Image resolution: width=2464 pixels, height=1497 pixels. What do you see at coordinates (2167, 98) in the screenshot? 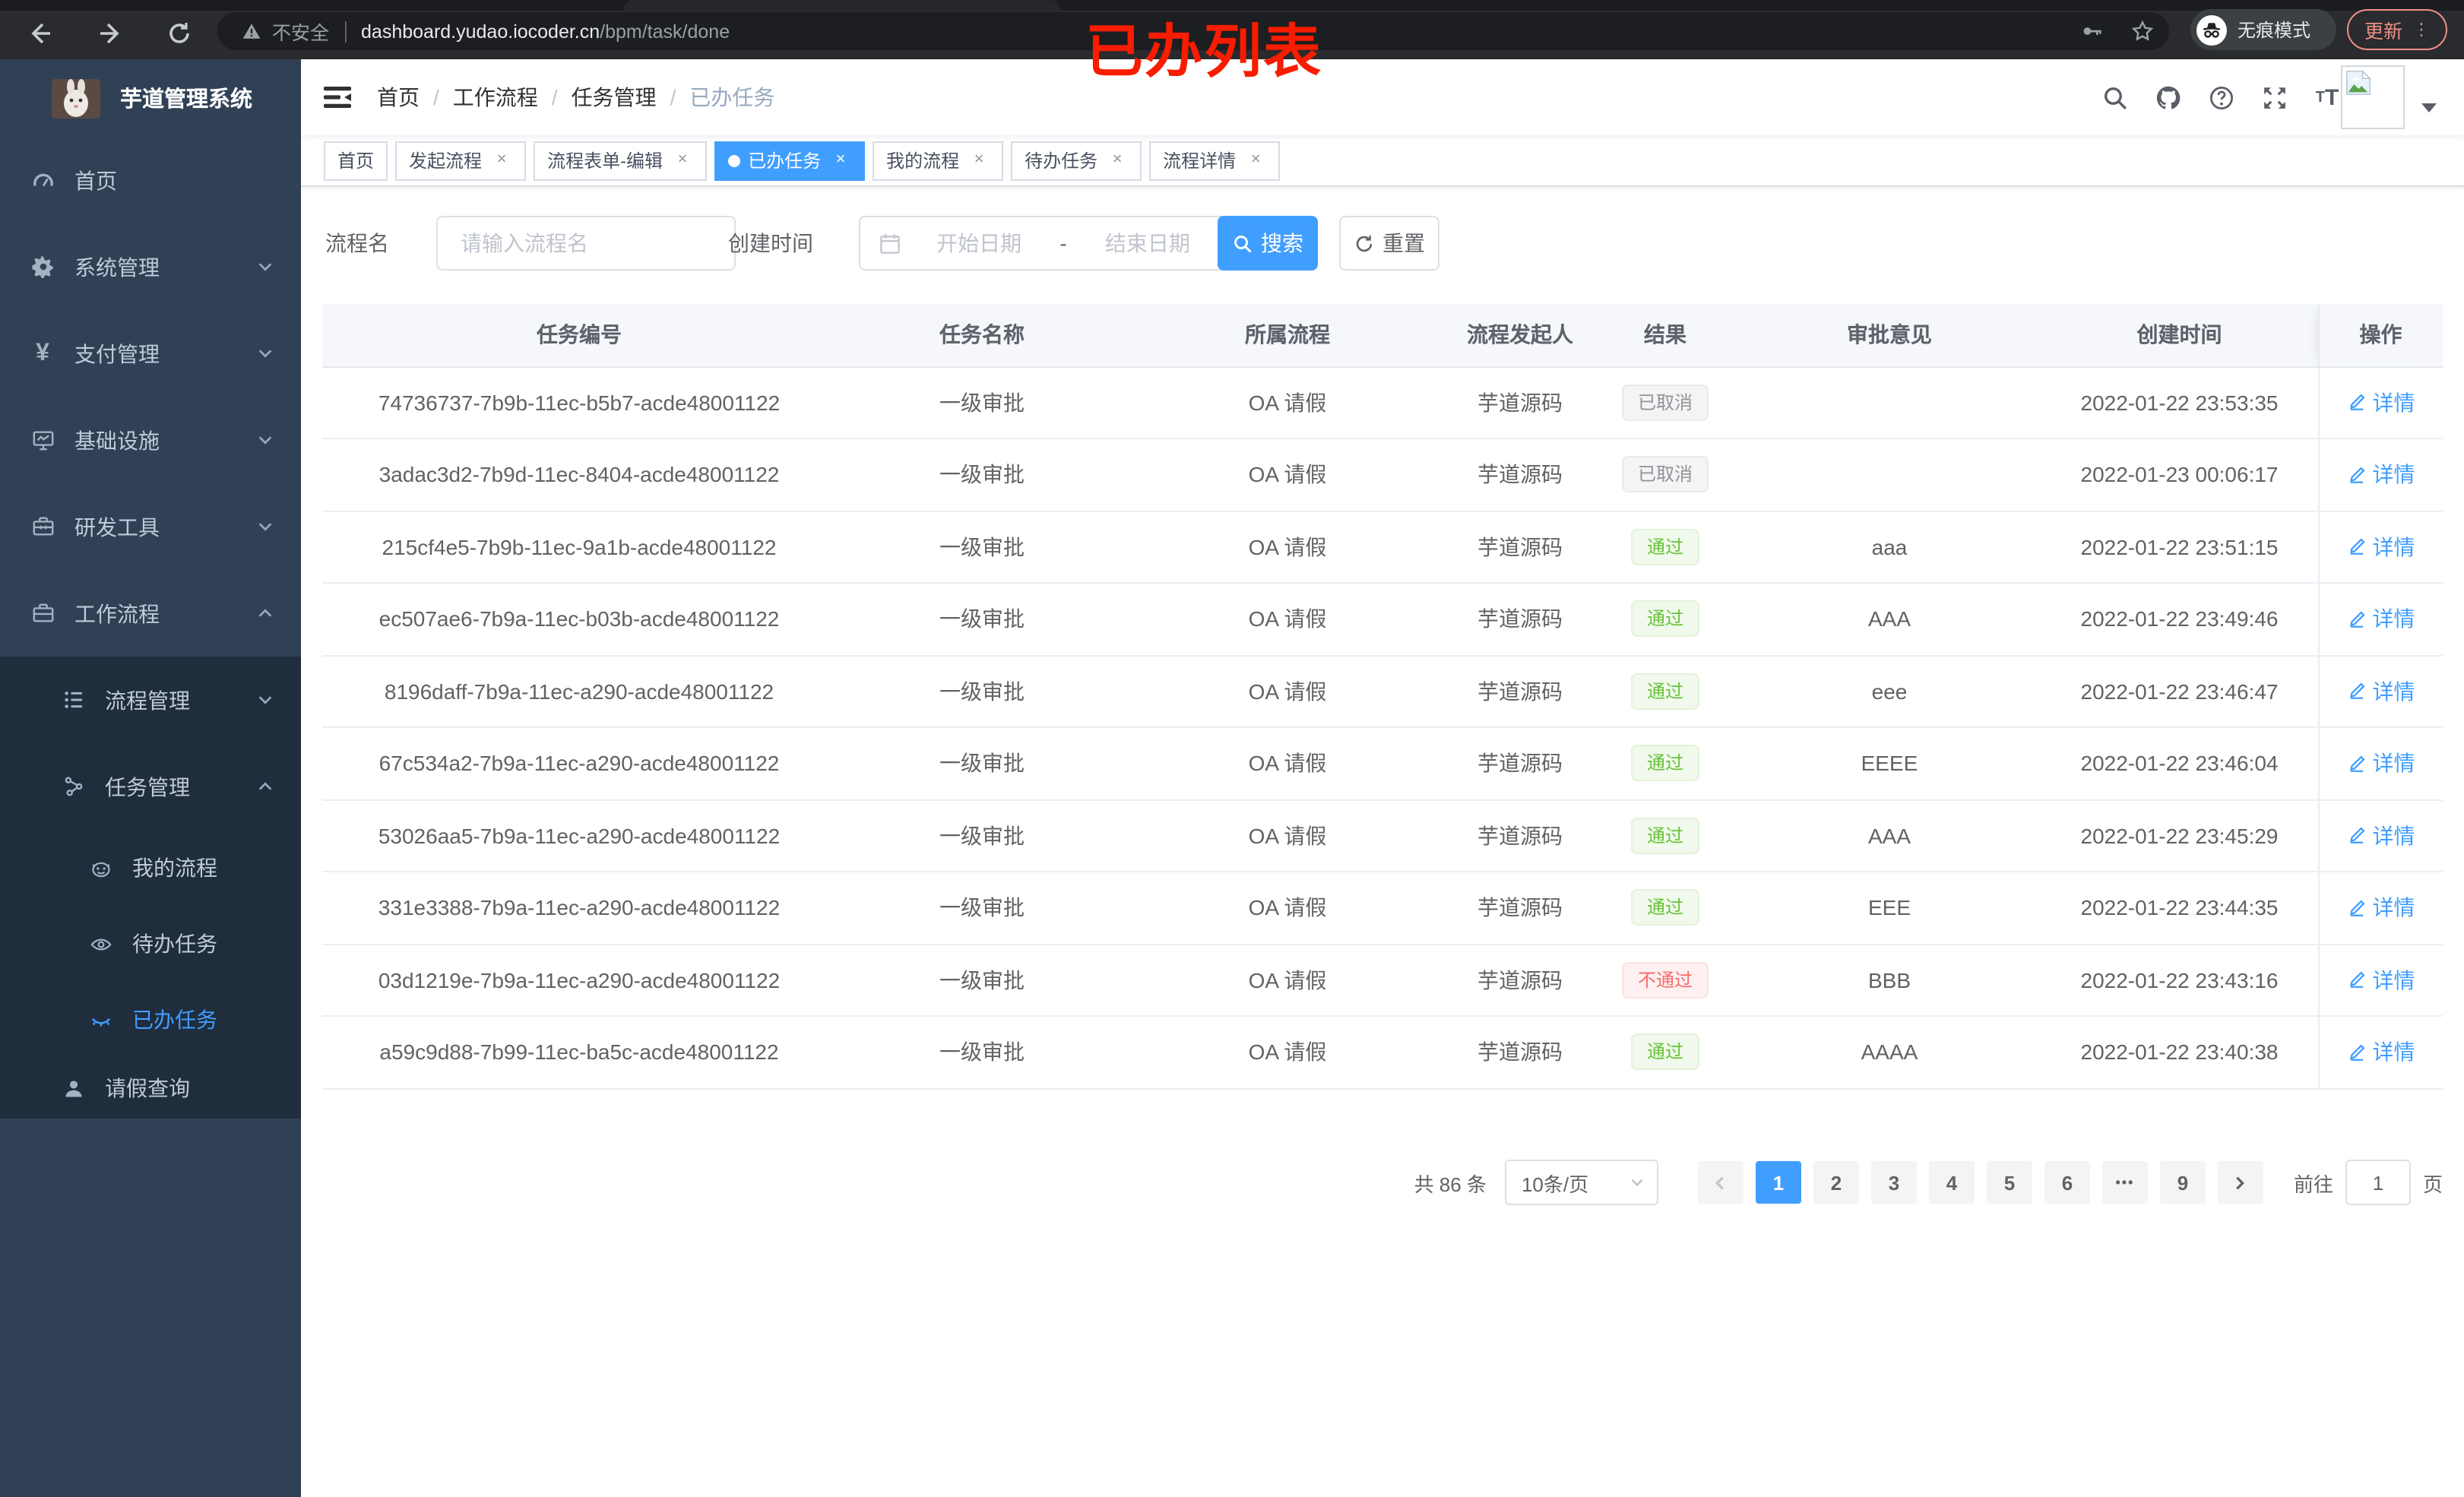
I see `github-icon` at bounding box center [2167, 98].